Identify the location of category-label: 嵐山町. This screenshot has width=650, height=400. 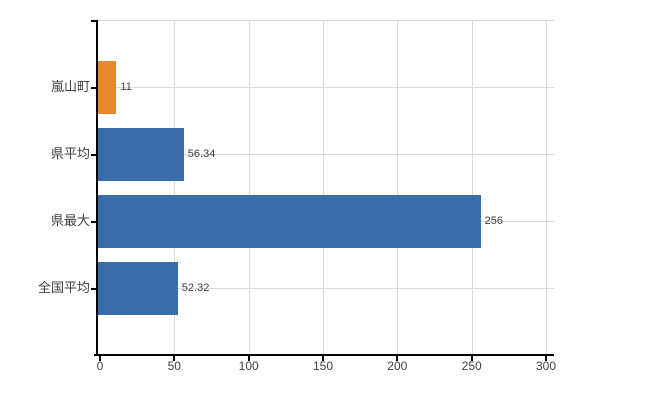
(70, 86).